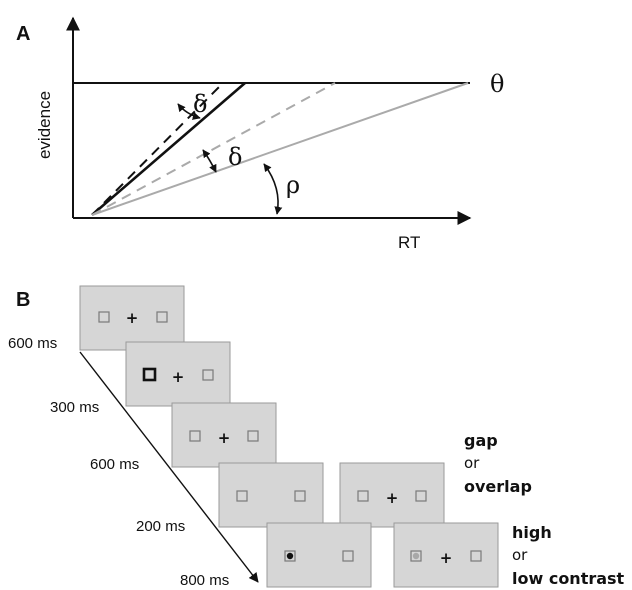 This screenshot has width=632, height=590. What do you see at coordinates (200, 104) in the screenshot?
I see `delta-symbol-1: δ` at bounding box center [200, 104].